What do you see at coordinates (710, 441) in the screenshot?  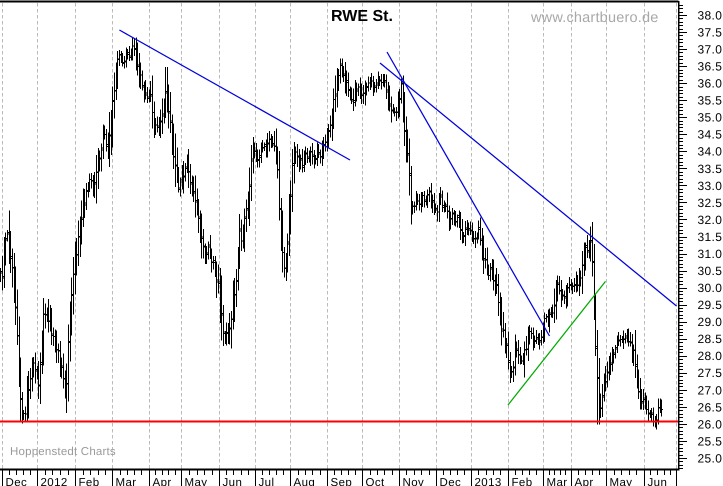 I see `svg-text: 25.5` at bounding box center [710, 441].